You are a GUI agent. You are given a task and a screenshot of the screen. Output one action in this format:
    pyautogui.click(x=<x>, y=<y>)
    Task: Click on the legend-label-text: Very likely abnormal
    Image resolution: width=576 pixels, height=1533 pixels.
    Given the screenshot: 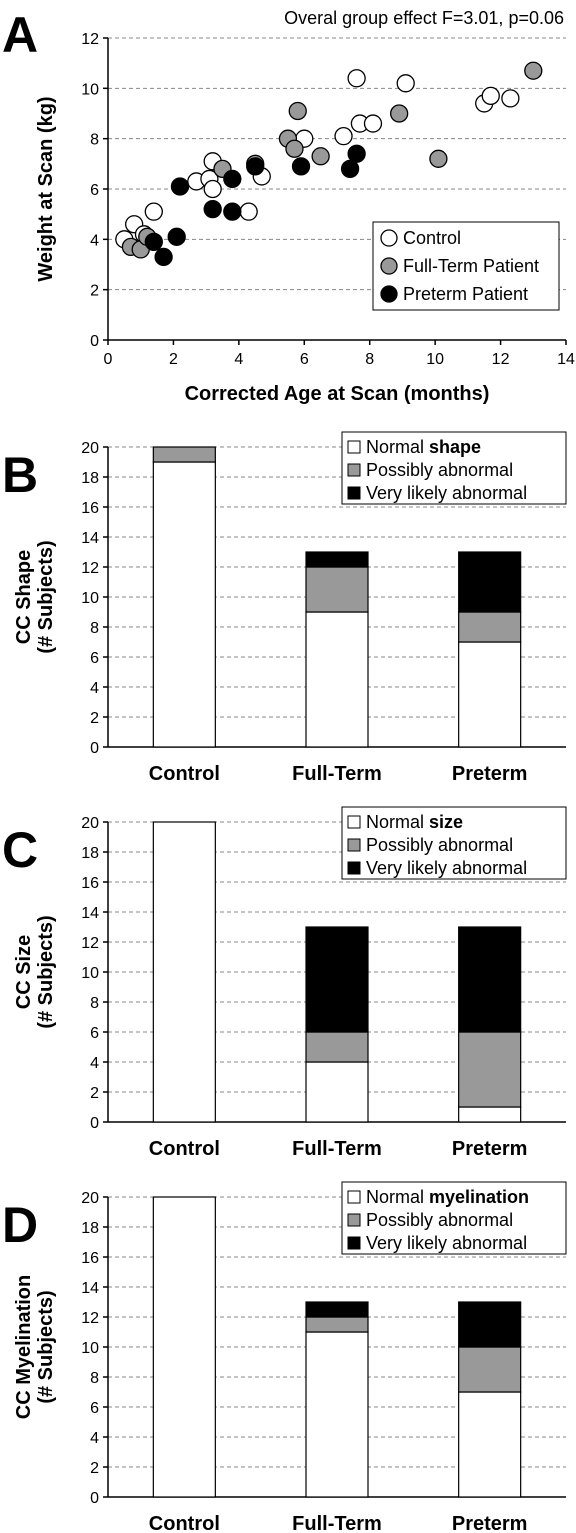 What is the action you would take?
    pyautogui.click(x=446, y=1243)
    